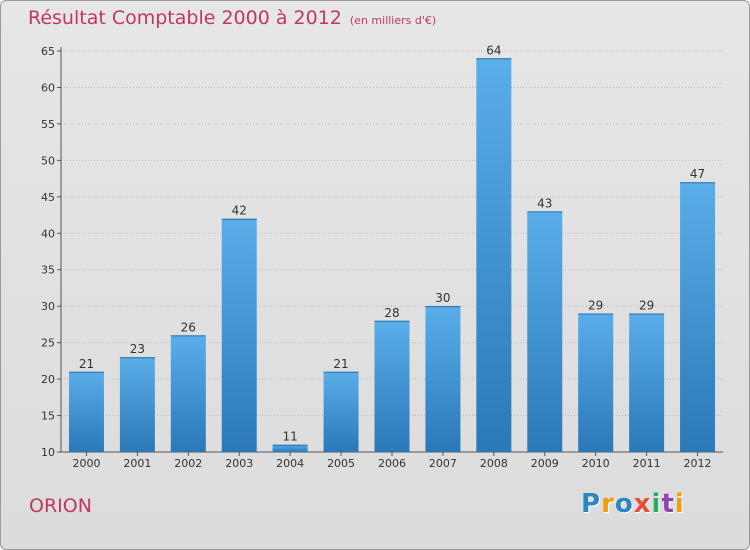  What do you see at coordinates (48, 416) in the screenshot?
I see `y-tick-label: 15` at bounding box center [48, 416].